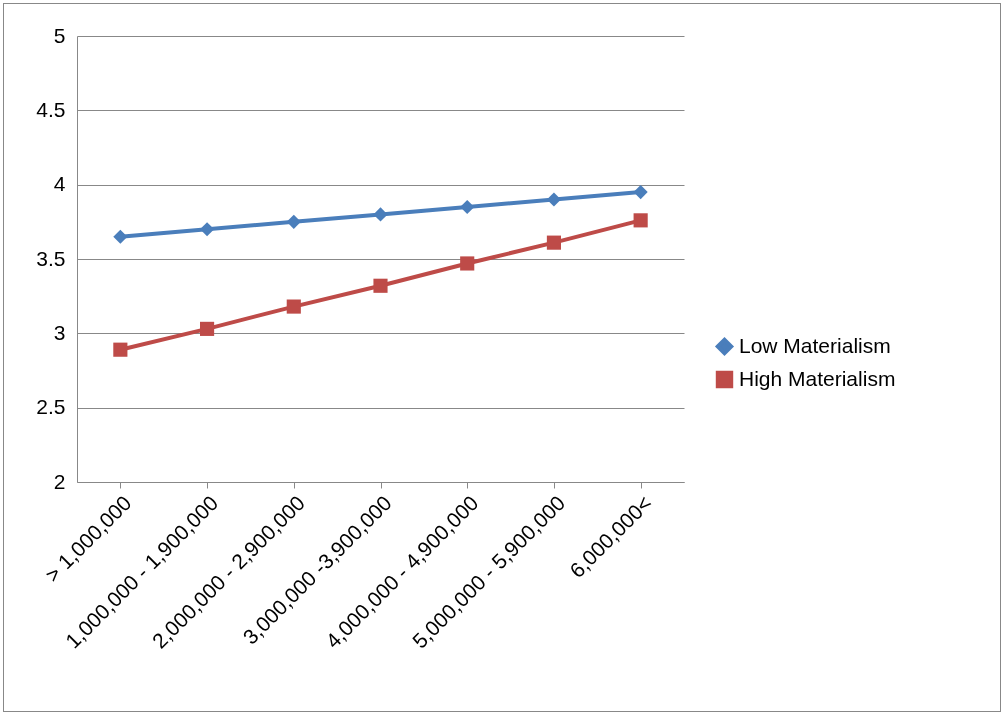  Describe the element at coordinates (51, 258) in the screenshot. I see `y-tick-label: 3.5` at that location.